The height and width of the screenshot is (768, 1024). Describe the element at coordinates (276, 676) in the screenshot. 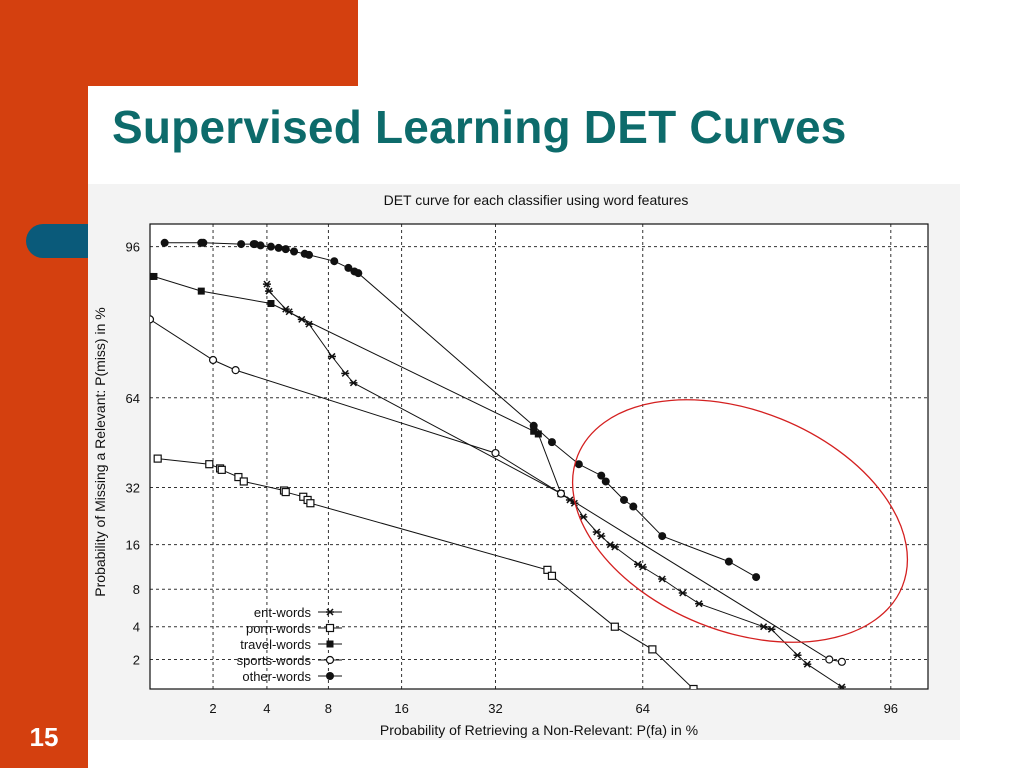

I see `legend-label: other-words` at that location.